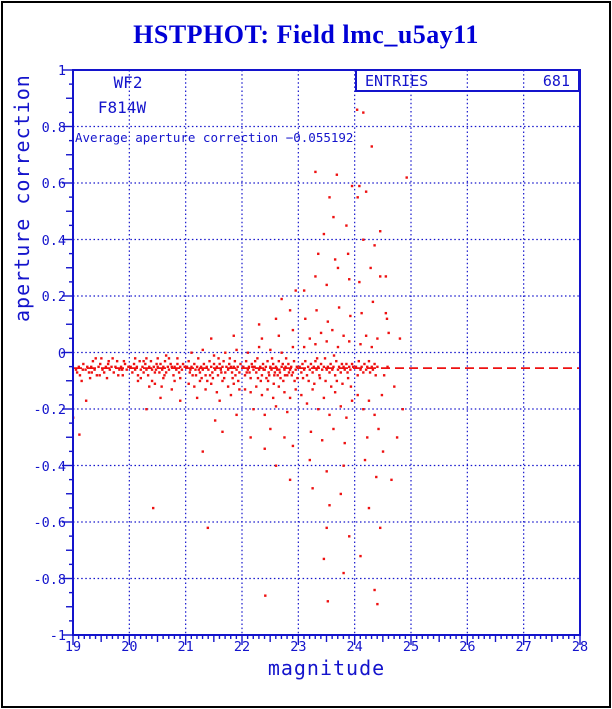 This screenshot has height=709, width=612. What do you see at coordinates (128, 82) in the screenshot?
I see `camera-label: WF2` at bounding box center [128, 82].